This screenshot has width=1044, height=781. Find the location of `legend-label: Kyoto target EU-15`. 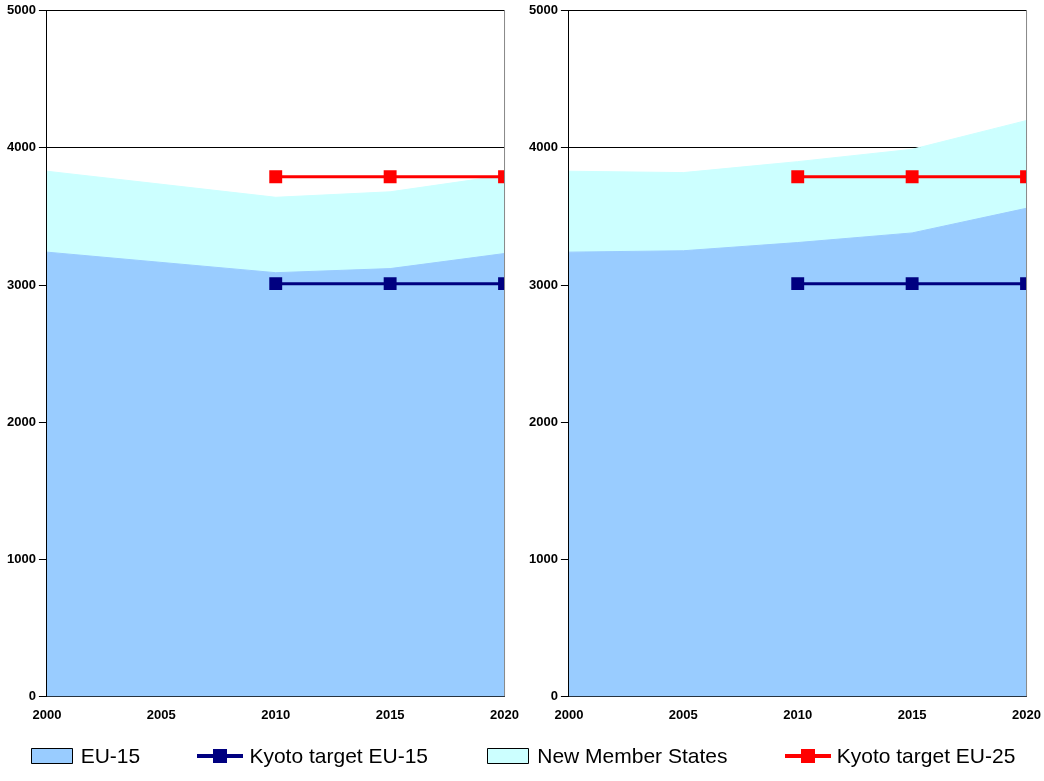

legend-label: Kyoto target EU-15 is located at coordinates (338, 756).